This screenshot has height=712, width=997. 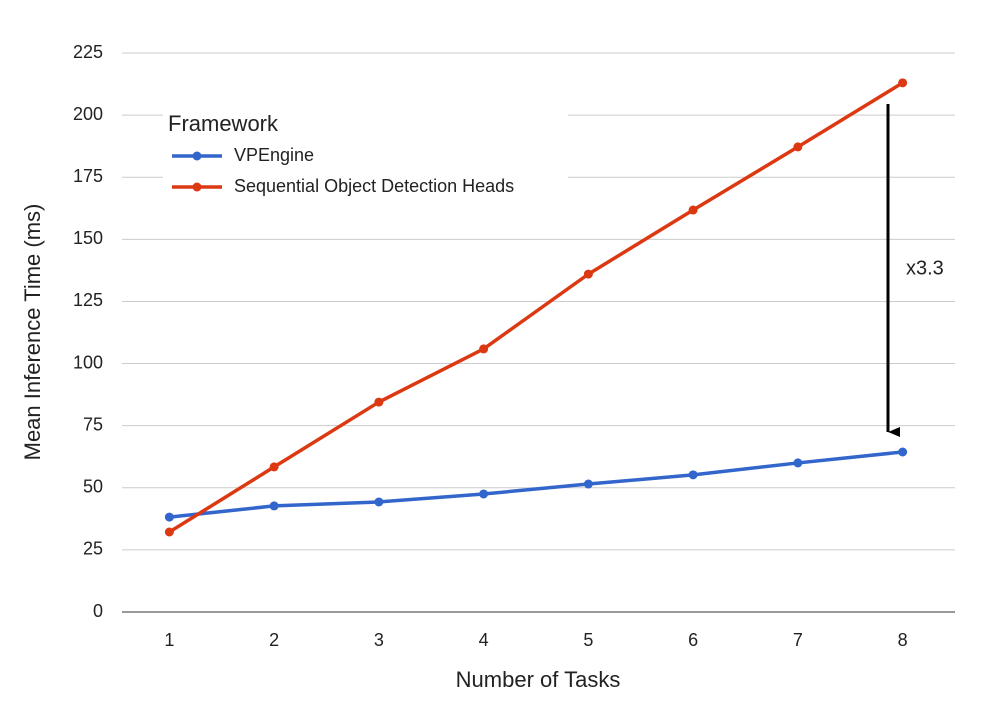 I want to click on y-tick-label: 25, so click(x=93, y=549).